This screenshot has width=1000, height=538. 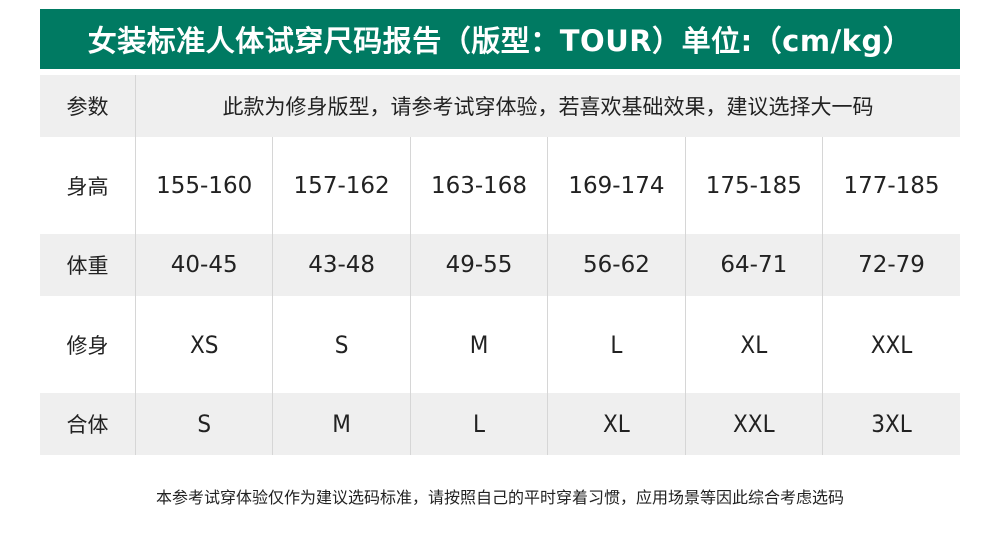 What do you see at coordinates (616, 185) in the screenshot?
I see `cell: 169-174` at bounding box center [616, 185].